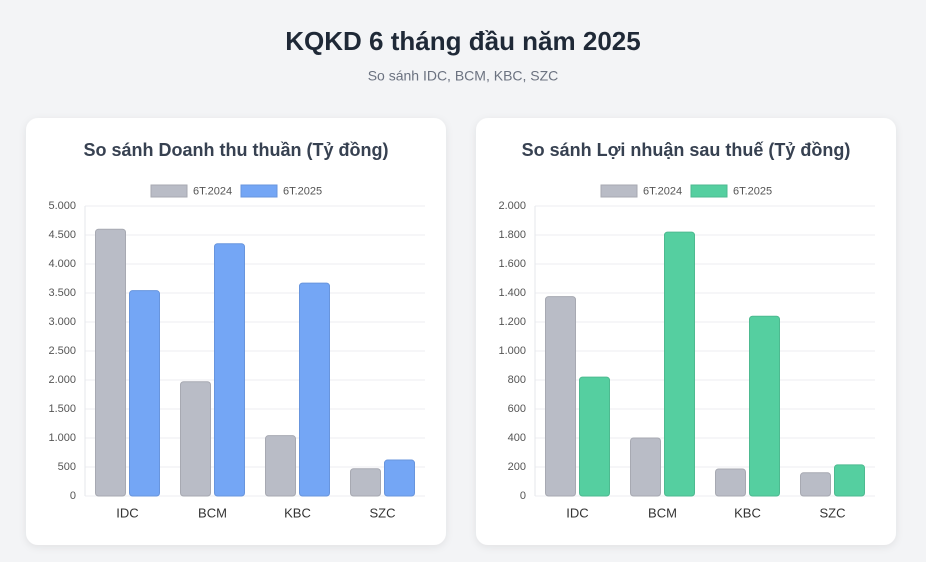  Describe the element at coordinates (62, 293) in the screenshot. I see `y-tick-label: 3.500` at that location.